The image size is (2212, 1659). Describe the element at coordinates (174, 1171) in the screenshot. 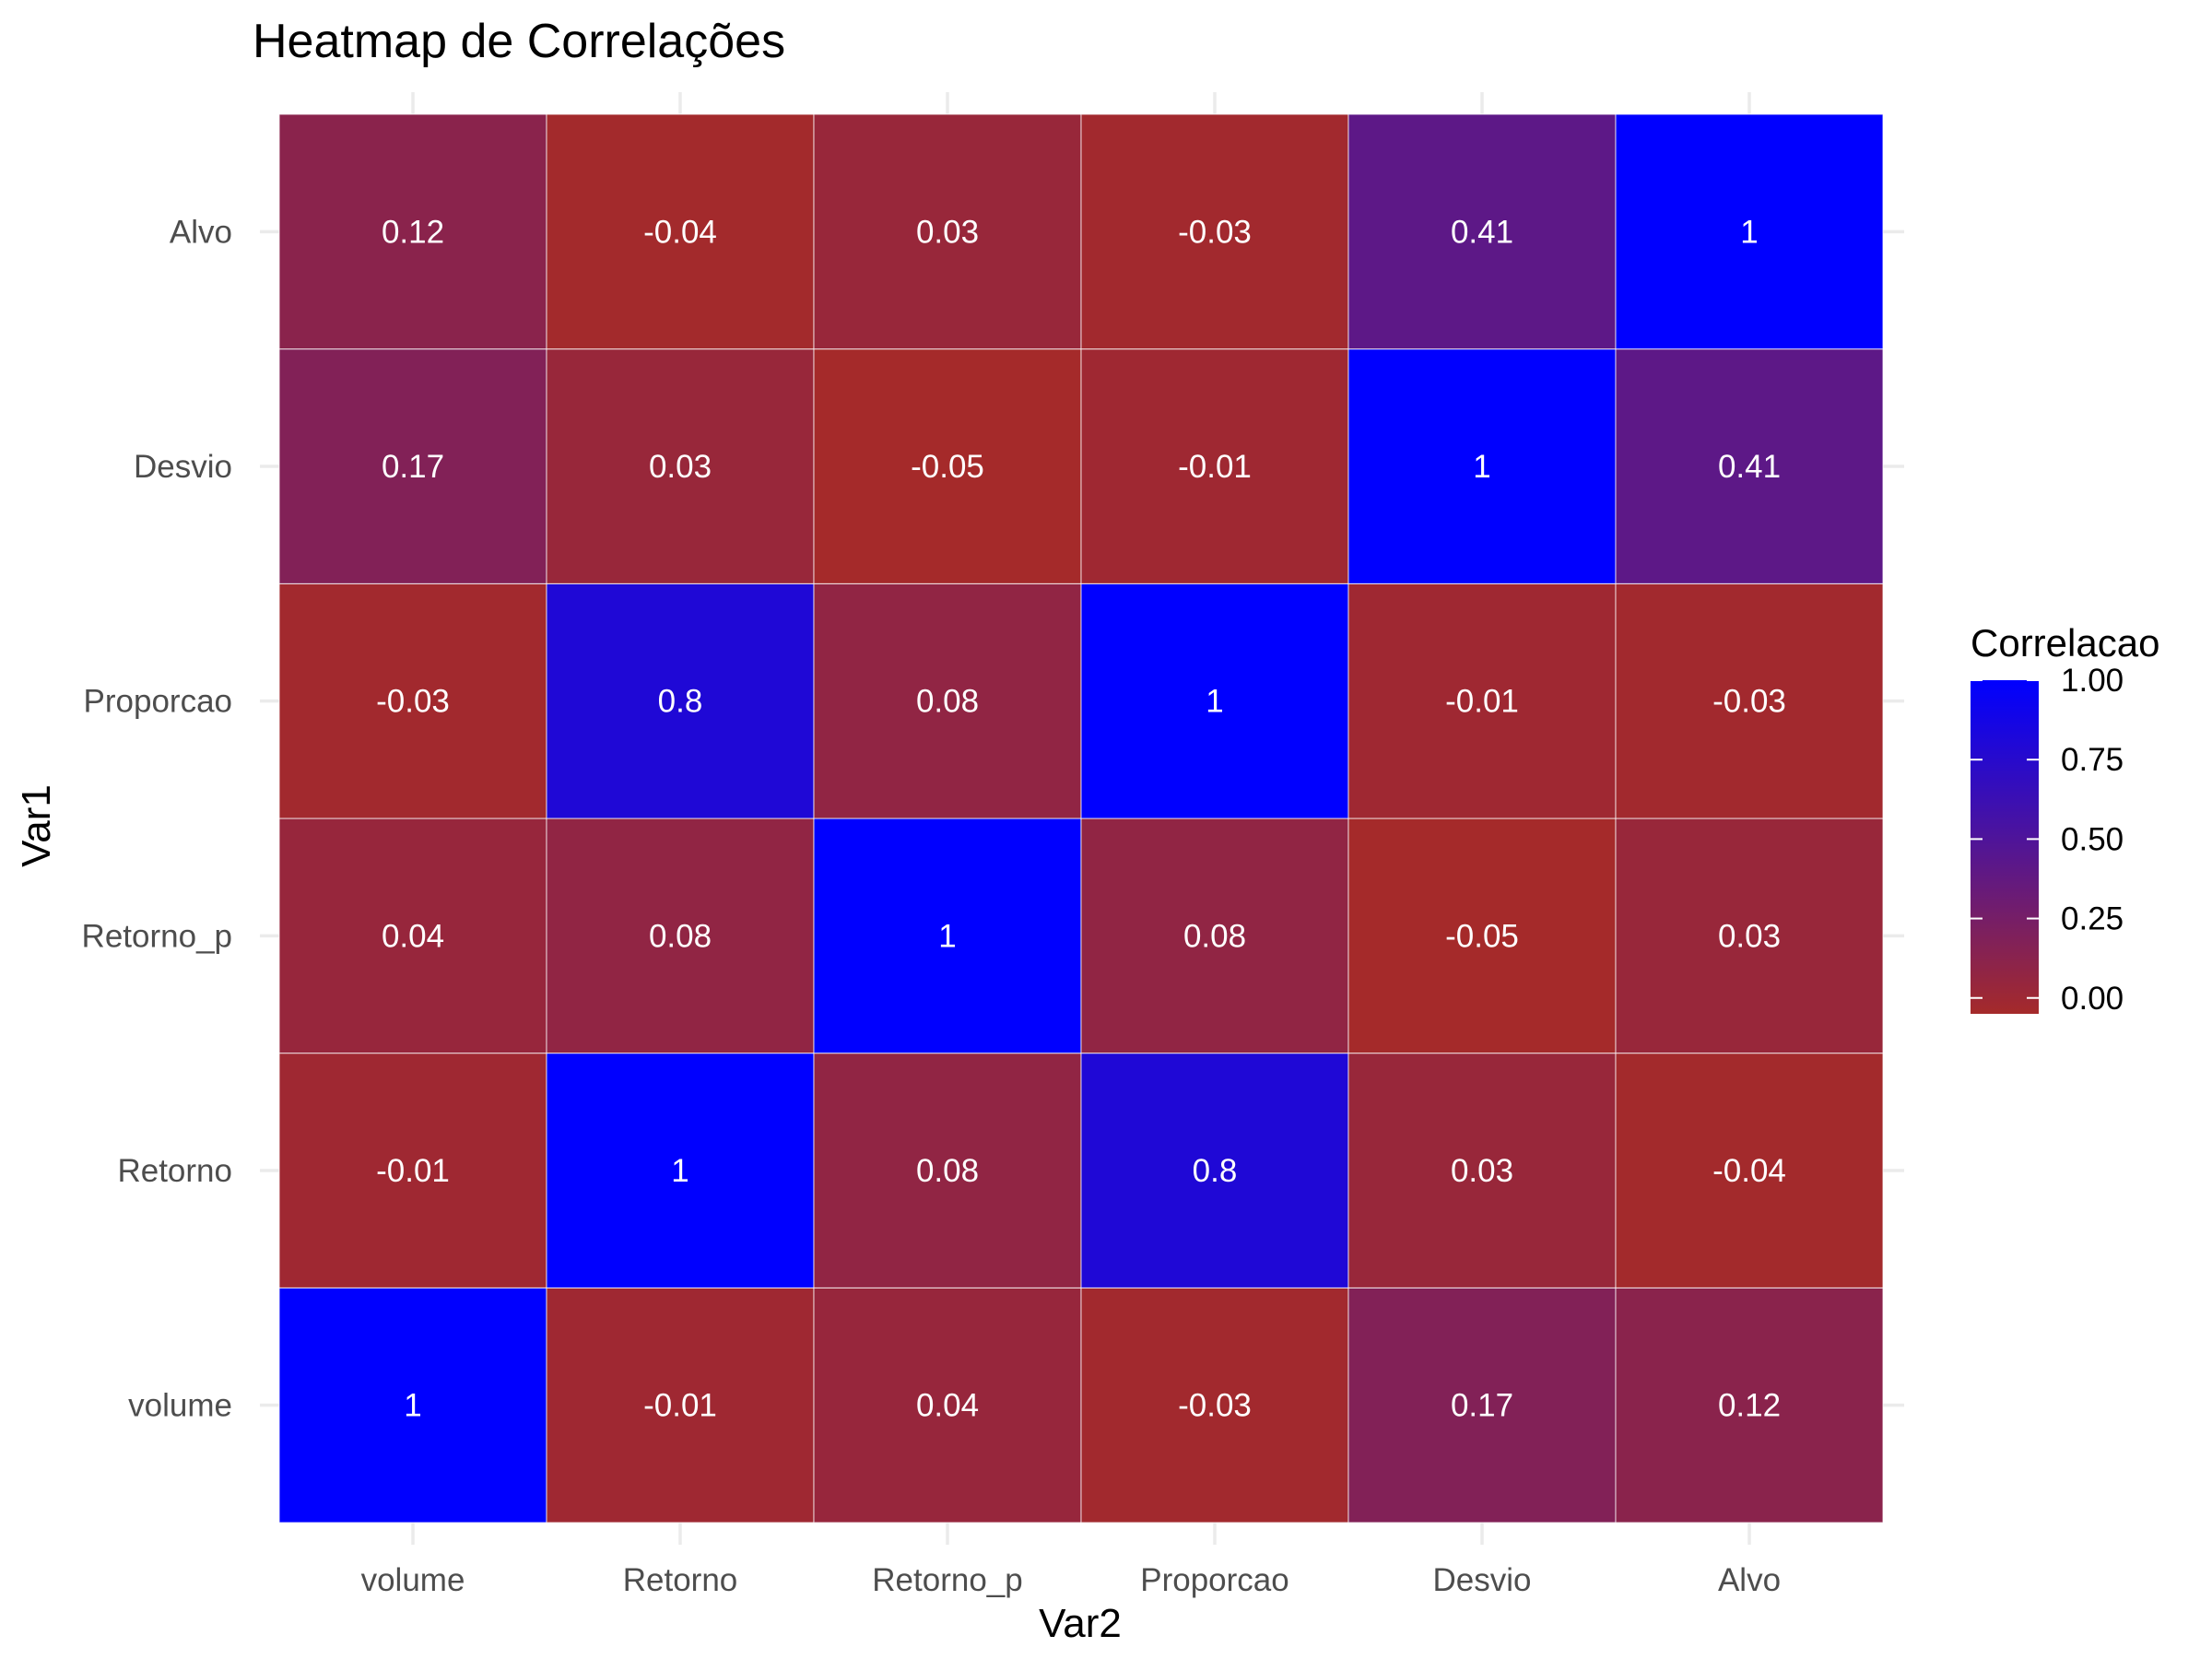

I see `y-tick-label: Retorno` at that location.